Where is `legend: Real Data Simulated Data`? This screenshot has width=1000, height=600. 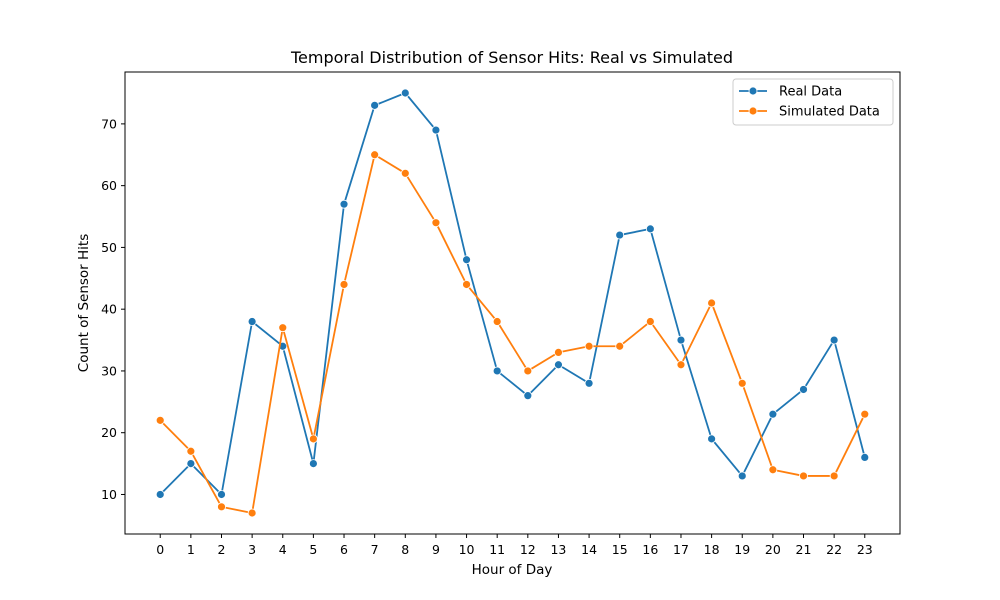
legend: Real Data Simulated Data is located at coordinates (813, 102).